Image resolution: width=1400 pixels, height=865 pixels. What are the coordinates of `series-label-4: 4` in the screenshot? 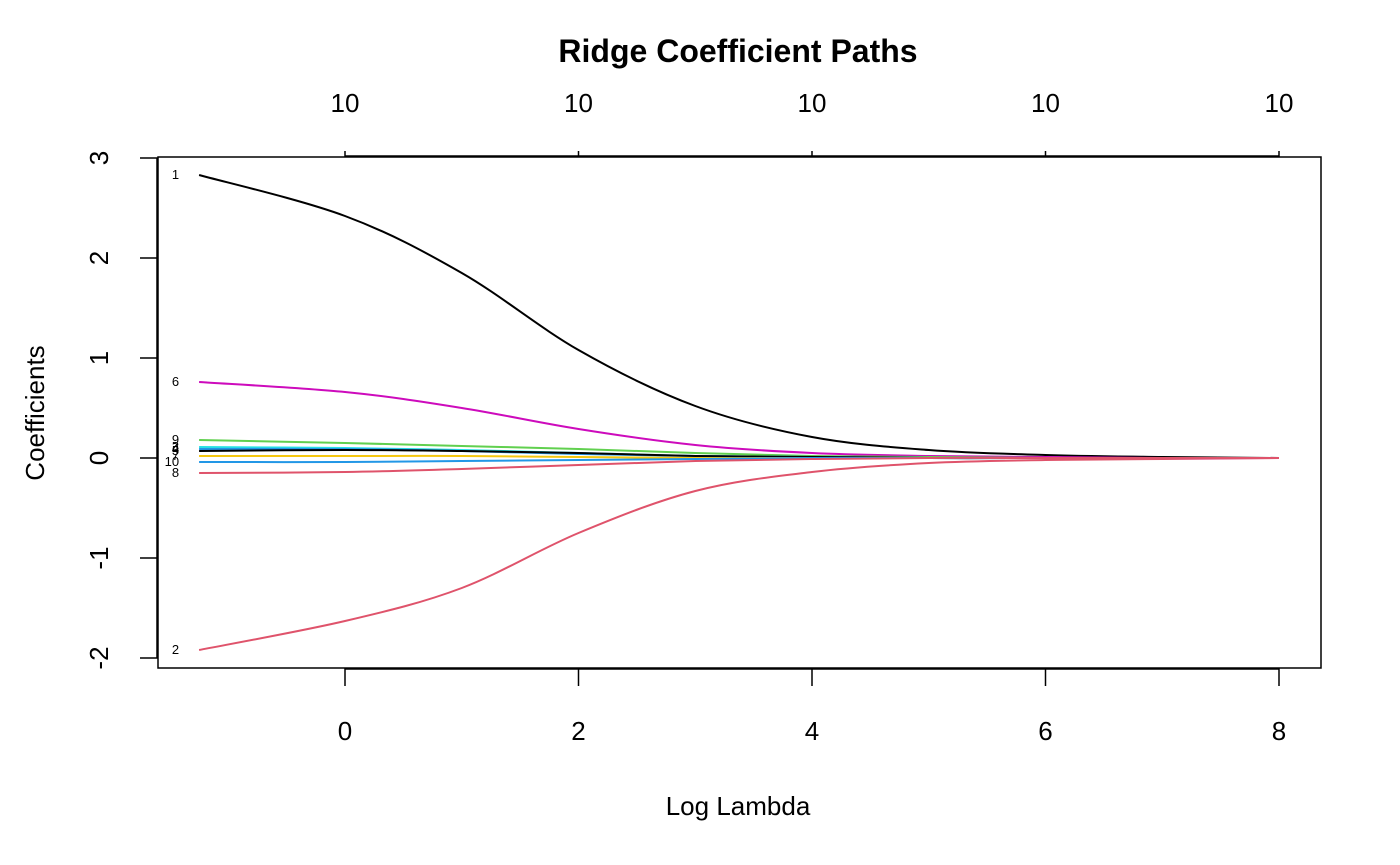 It's located at (175, 448).